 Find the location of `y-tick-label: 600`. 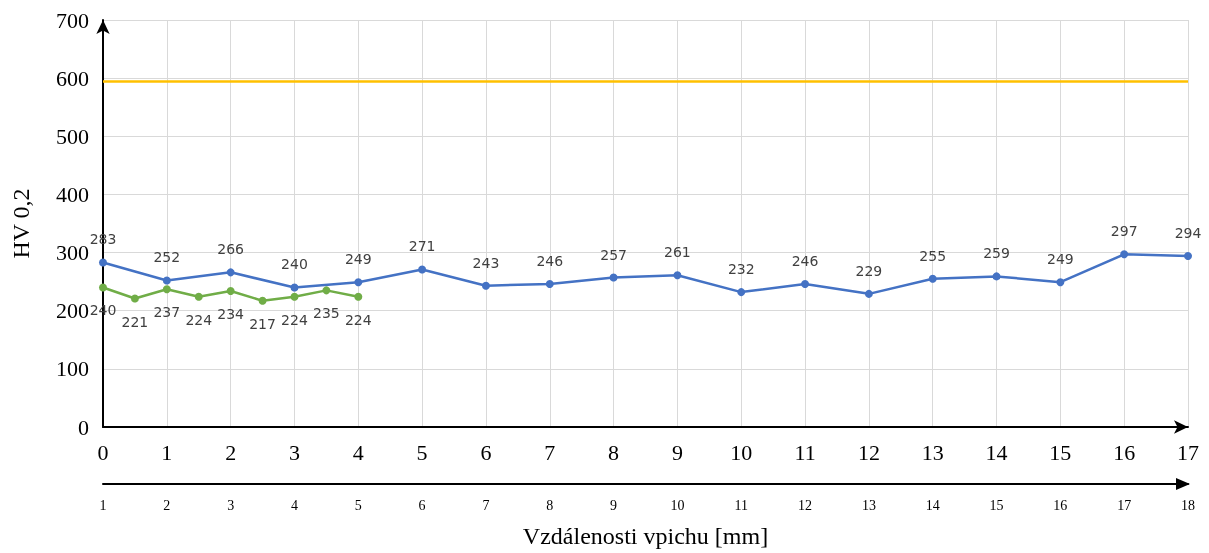

y-tick-label: 600 is located at coordinates (72, 78).